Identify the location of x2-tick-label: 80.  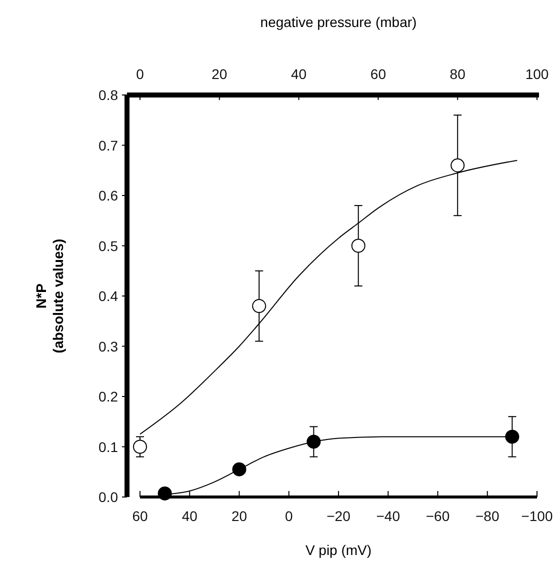
(458, 74).